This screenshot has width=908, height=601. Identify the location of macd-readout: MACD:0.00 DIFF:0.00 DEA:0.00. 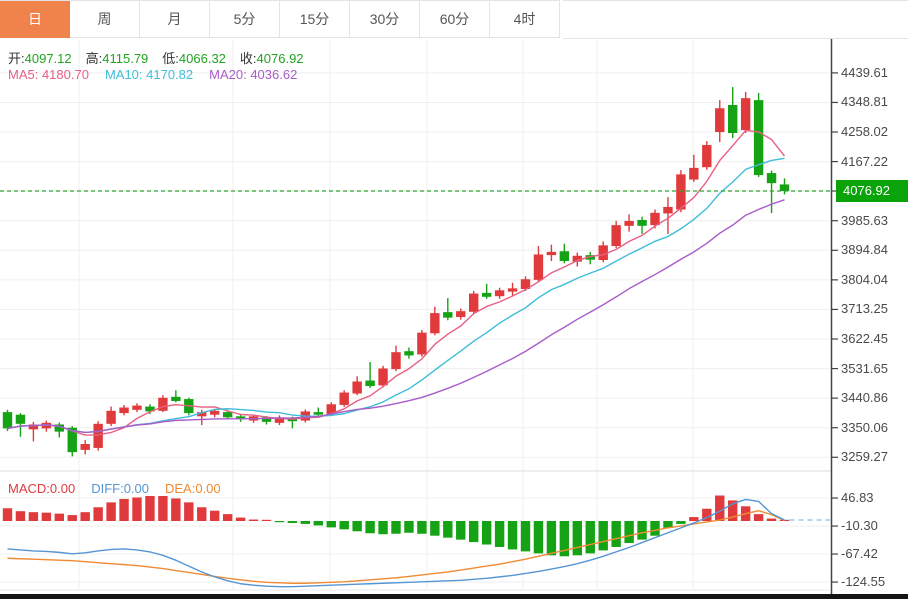
(122, 488).